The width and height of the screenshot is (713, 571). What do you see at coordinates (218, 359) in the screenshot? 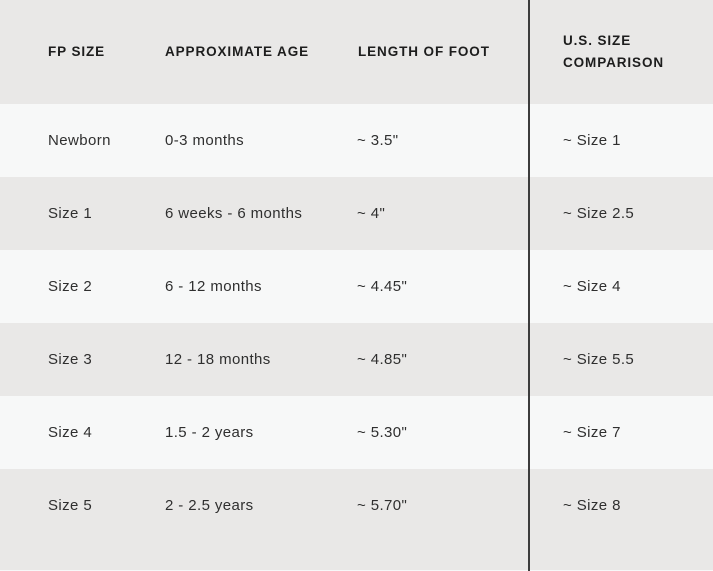
I see `cell-age: 12 - 18 months` at bounding box center [218, 359].